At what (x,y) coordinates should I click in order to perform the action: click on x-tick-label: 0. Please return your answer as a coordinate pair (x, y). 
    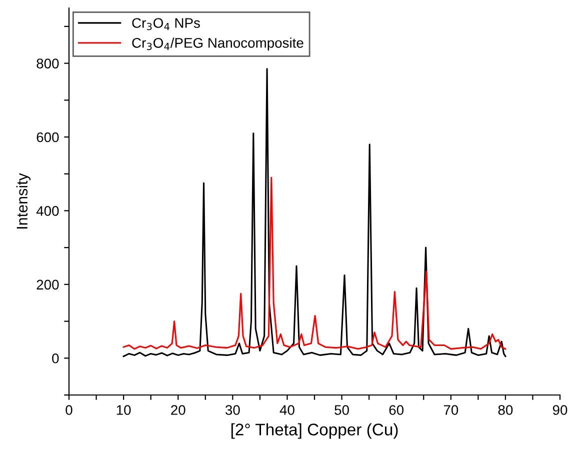
    Looking at the image, I should click on (69, 410).